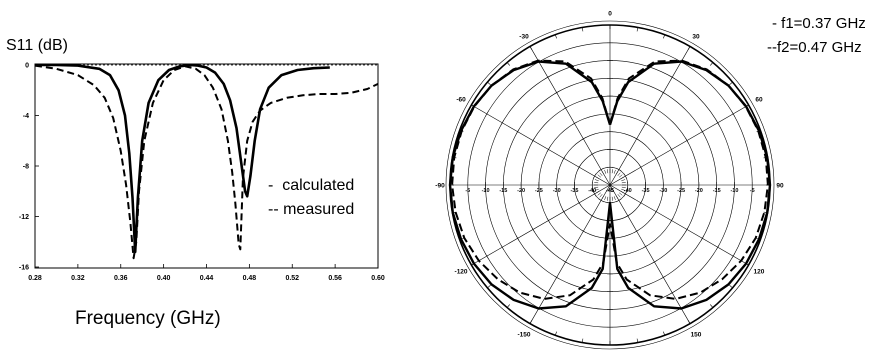 The image size is (884, 352). What do you see at coordinates (461, 100) in the screenshot?
I see `polar-angle-label: -60` at bounding box center [461, 100].